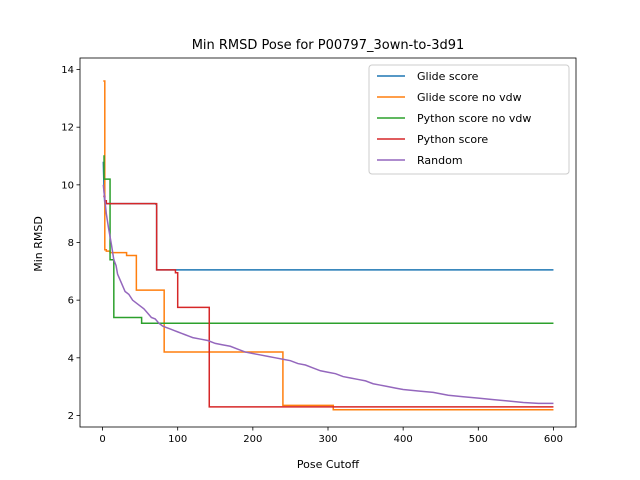  I want to click on legend-label-3: Python score, so click(452, 139).